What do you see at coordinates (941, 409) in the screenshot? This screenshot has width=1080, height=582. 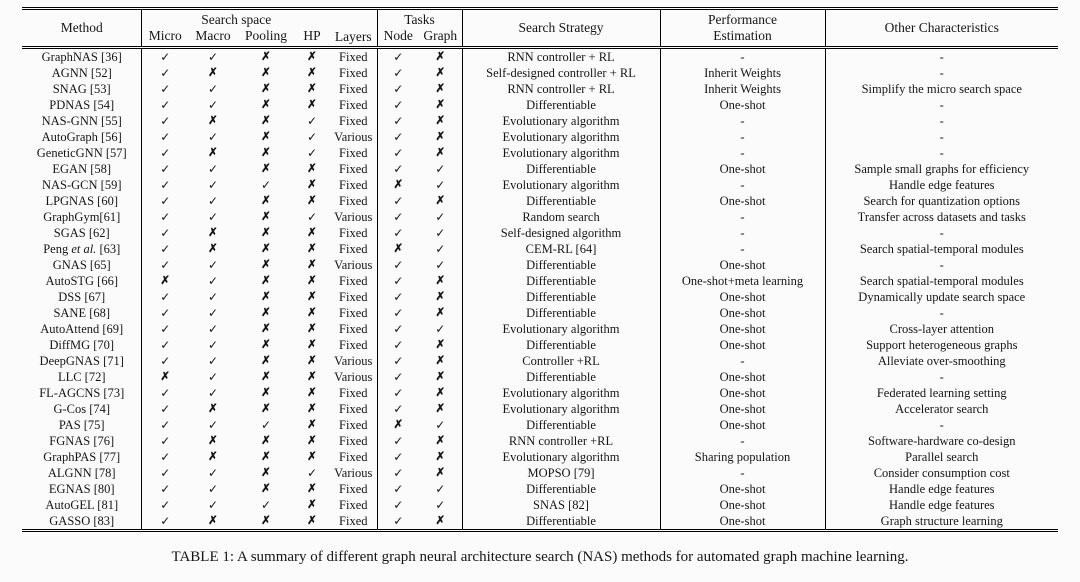 I see `other-characteristics-cell: Accelerator search` at bounding box center [941, 409].